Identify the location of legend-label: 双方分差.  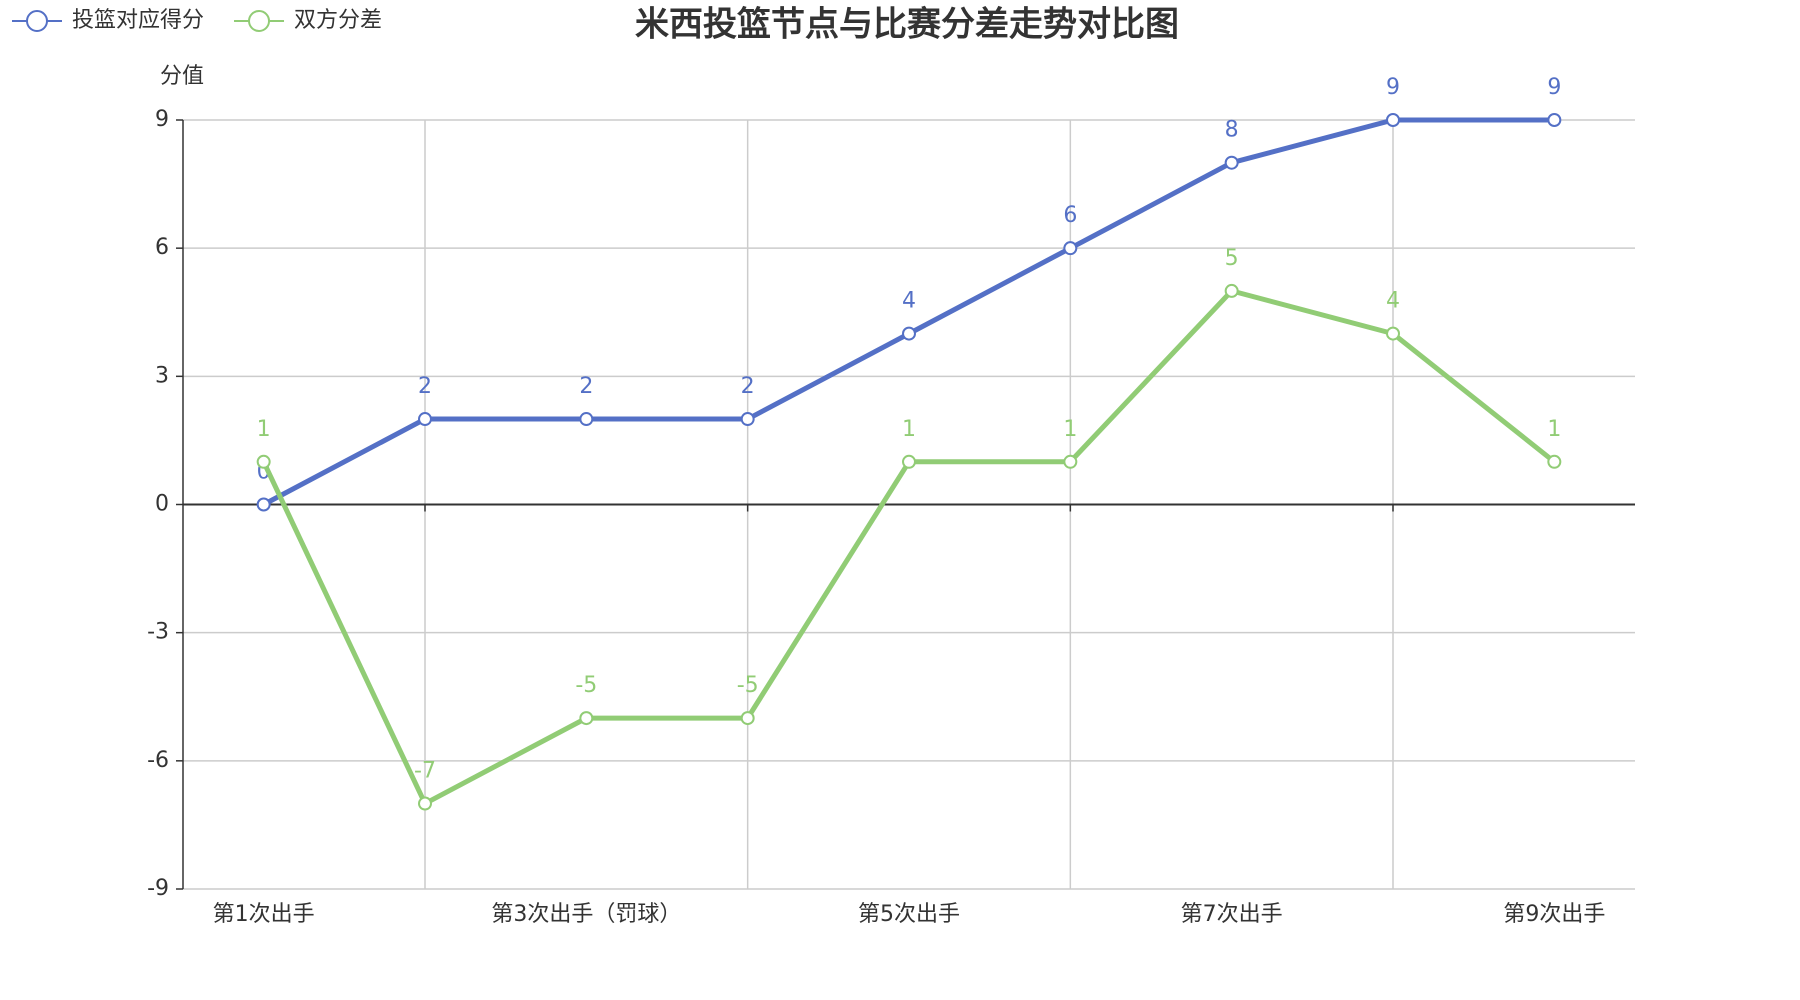
(338, 20).